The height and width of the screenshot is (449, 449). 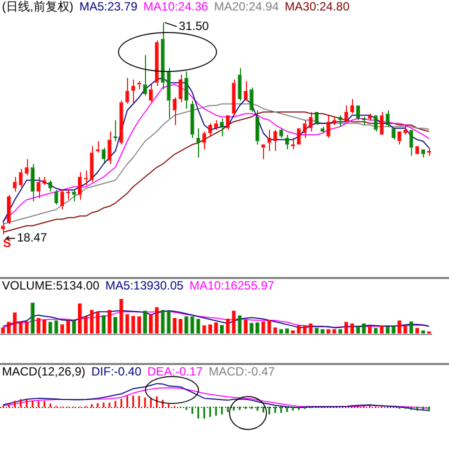 I want to click on annotation: 31.50, so click(x=194, y=25).